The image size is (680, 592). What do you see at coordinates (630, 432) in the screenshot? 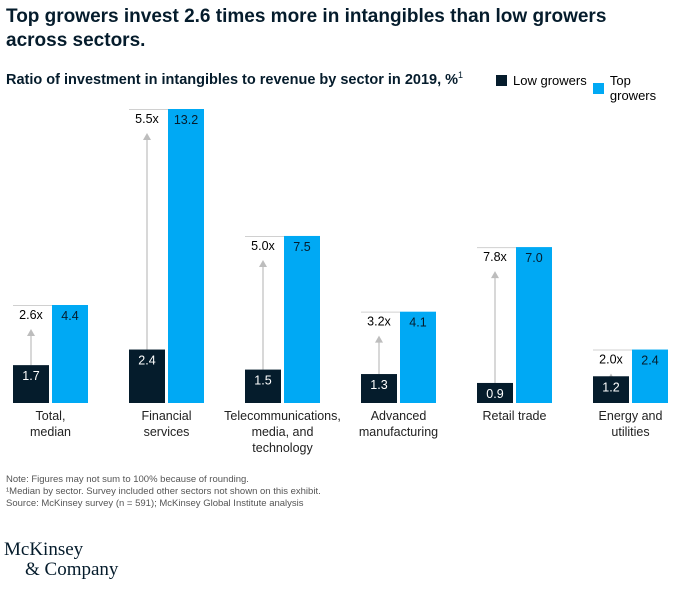
I see `category-label: utilities` at bounding box center [630, 432].